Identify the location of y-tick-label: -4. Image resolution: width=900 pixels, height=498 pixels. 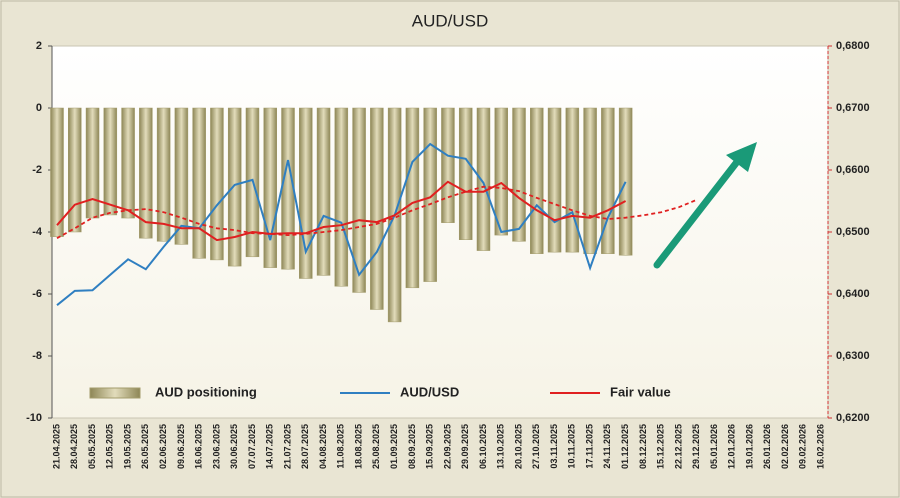
(37, 232).